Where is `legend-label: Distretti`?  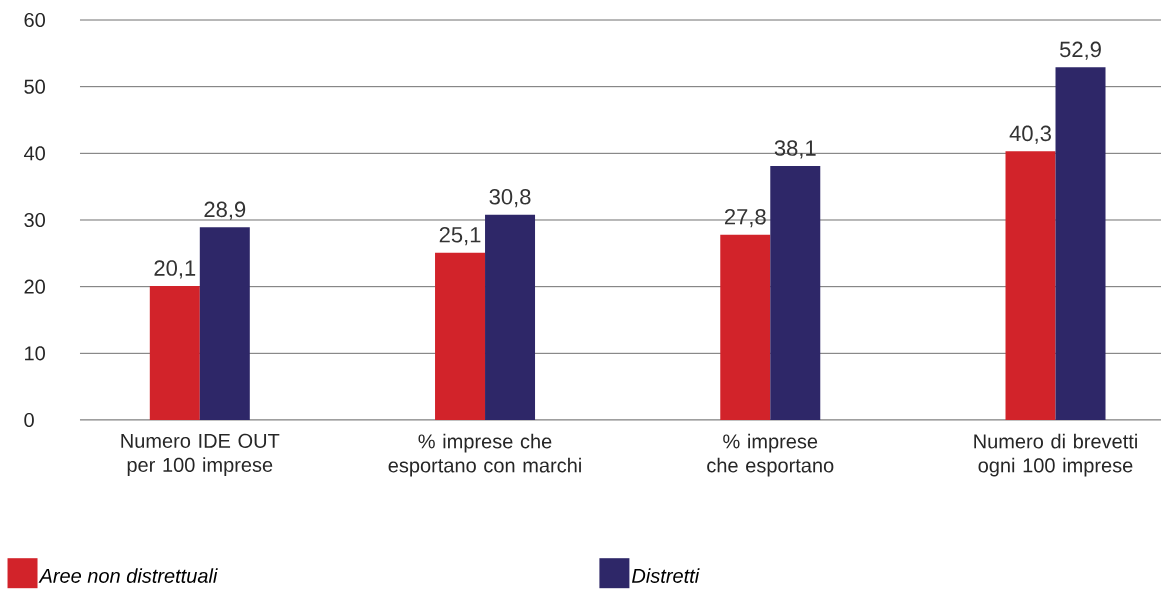
legend-label: Distretti is located at coordinates (666, 575).